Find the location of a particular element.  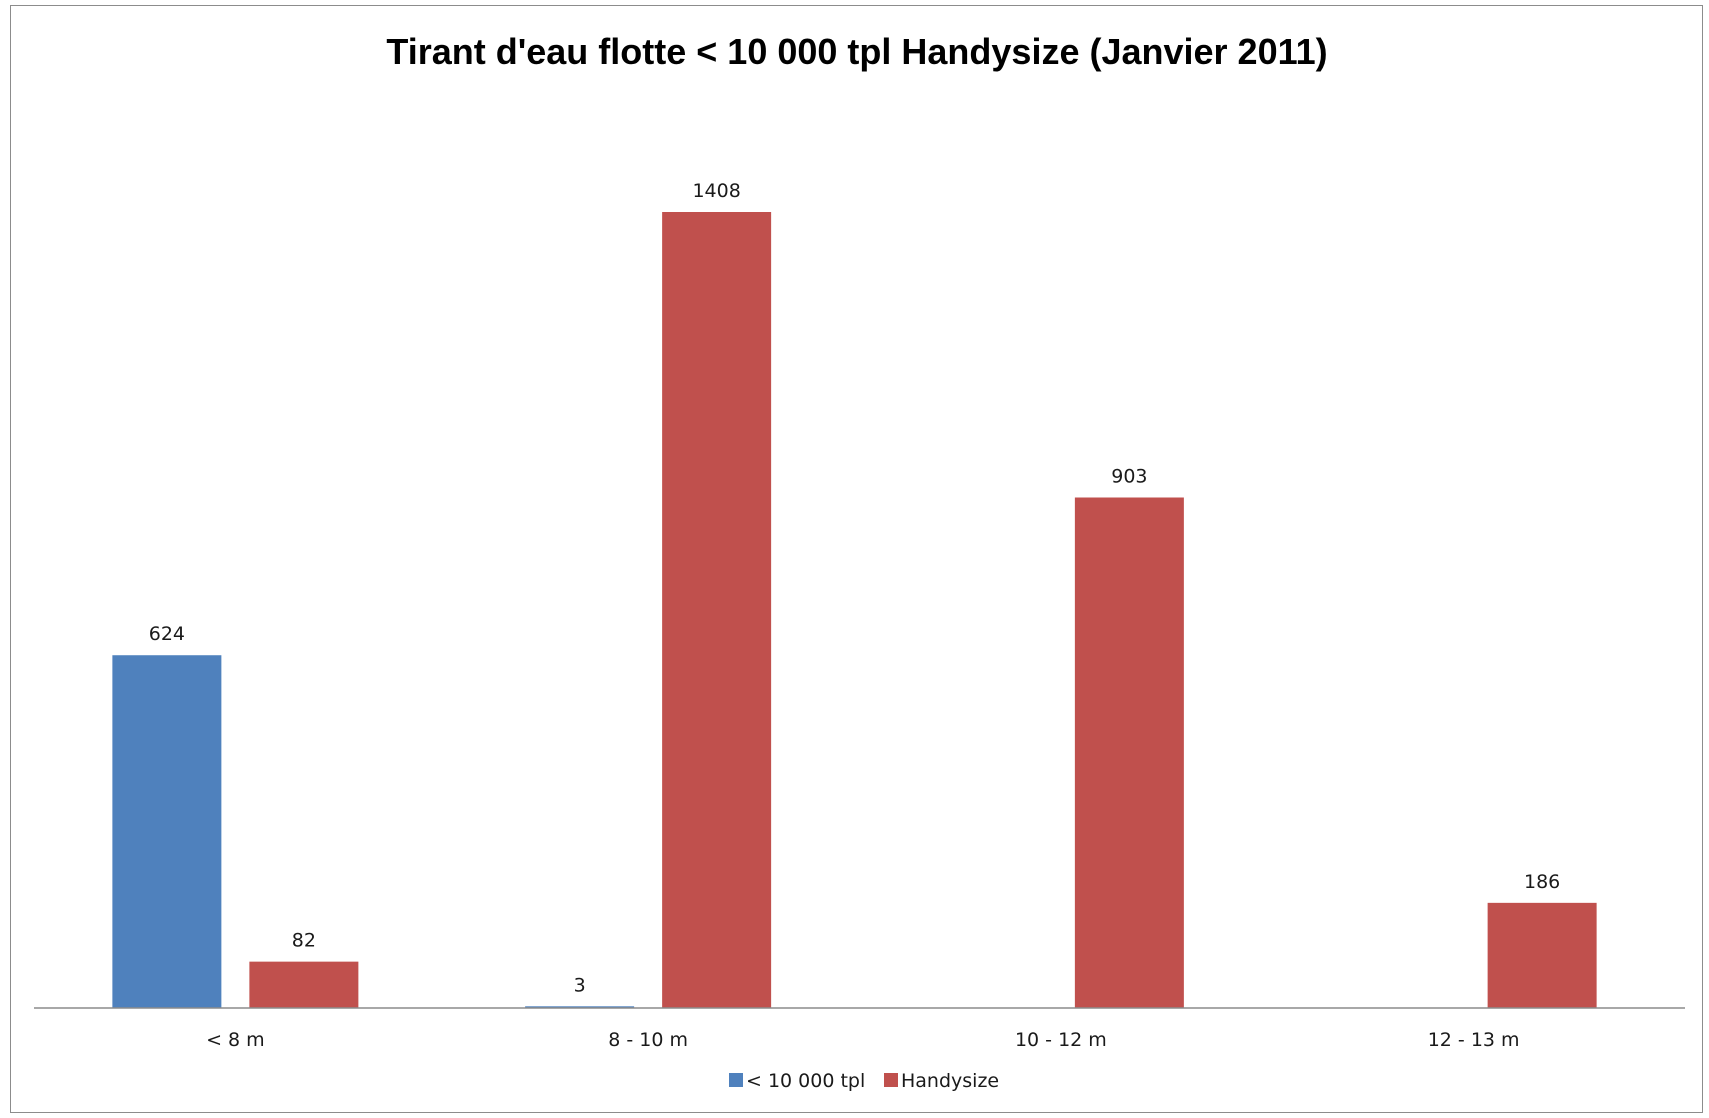

legend: < 10 000 tpl Handysize is located at coordinates (864, 1081).